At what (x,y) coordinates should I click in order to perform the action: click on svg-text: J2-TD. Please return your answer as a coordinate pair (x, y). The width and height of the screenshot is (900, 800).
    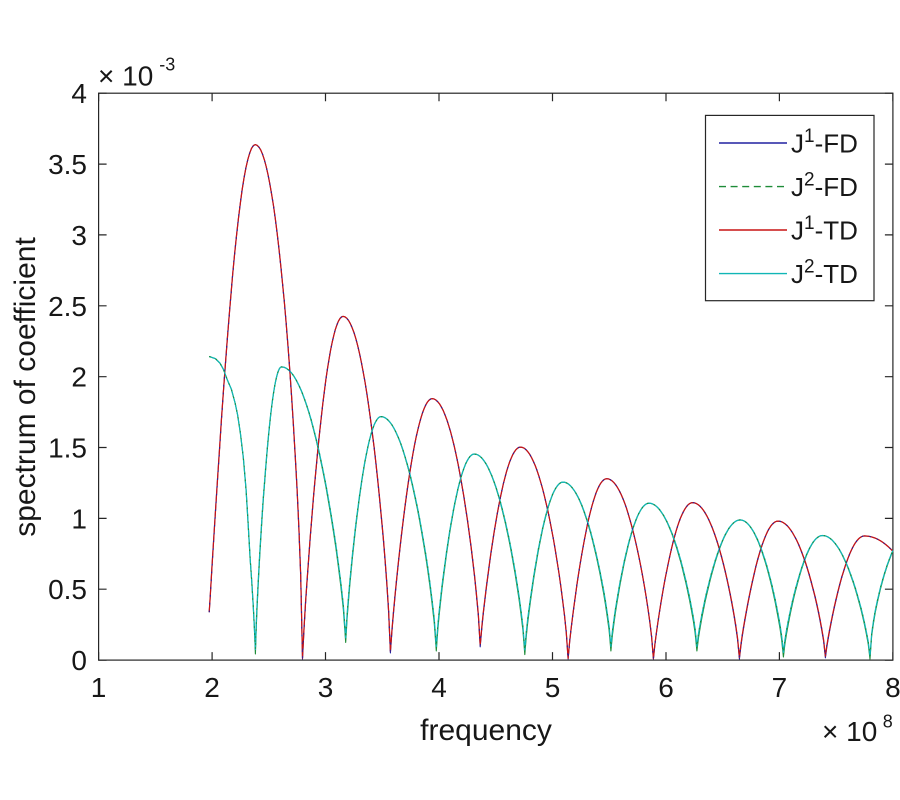
    Looking at the image, I should click on (824, 273).